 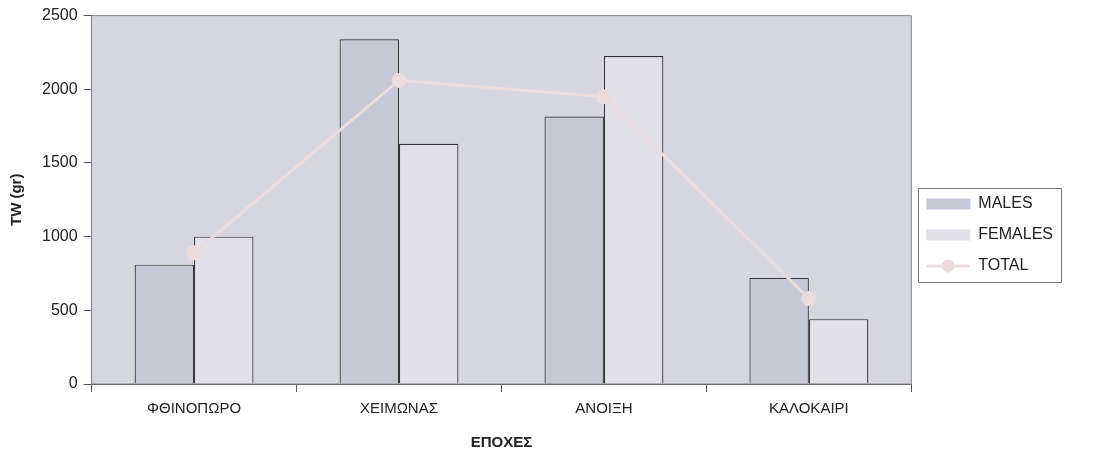 What do you see at coordinates (60, 88) in the screenshot?
I see `y-tick-label: 2000` at bounding box center [60, 88].